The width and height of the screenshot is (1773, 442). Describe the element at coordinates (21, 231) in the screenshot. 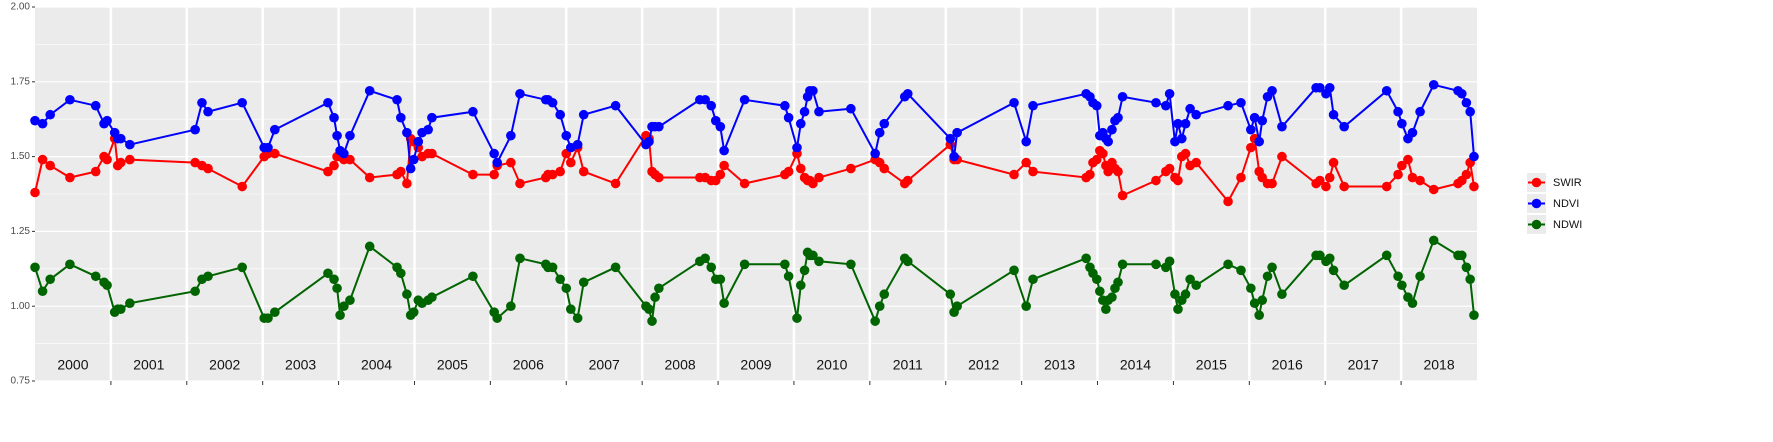

I see `y-tick-label: 1.25` at that location.